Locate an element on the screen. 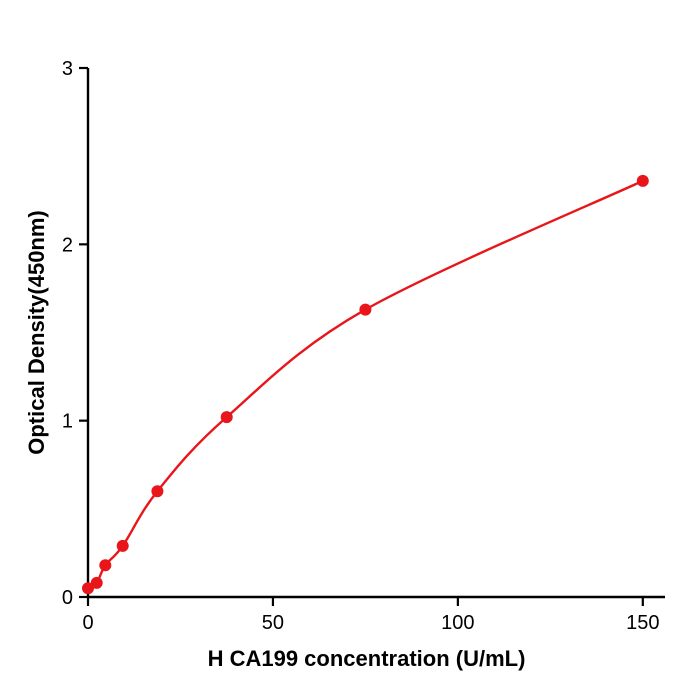 Image resolution: width=700 pixels, height=700 pixels. x-axis-title: H CA199 concentration (U/mL) is located at coordinates (367, 658).